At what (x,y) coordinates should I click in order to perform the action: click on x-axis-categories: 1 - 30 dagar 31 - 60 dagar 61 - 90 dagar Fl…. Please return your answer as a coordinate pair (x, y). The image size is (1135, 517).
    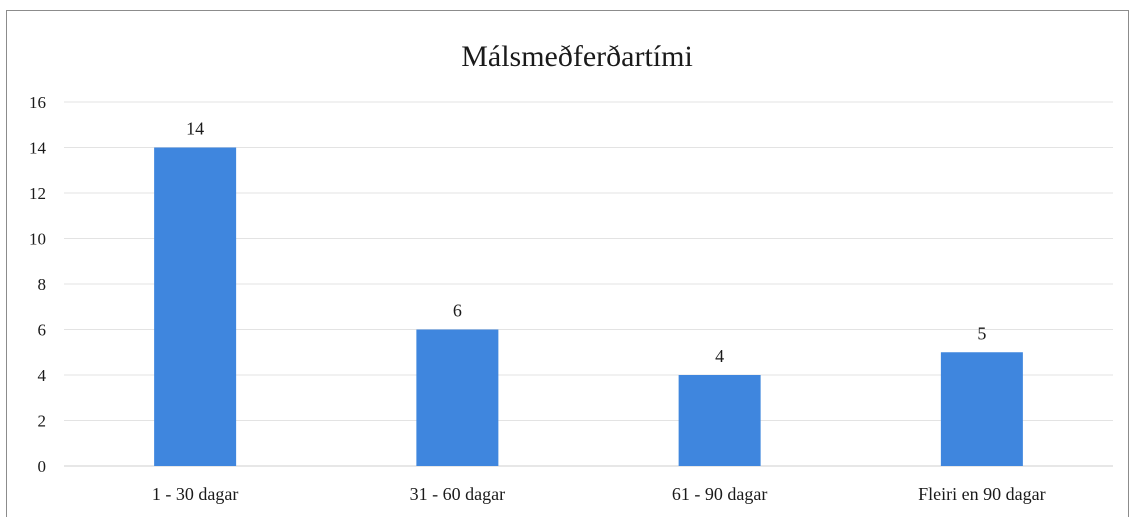
    Looking at the image, I should click on (599, 494).